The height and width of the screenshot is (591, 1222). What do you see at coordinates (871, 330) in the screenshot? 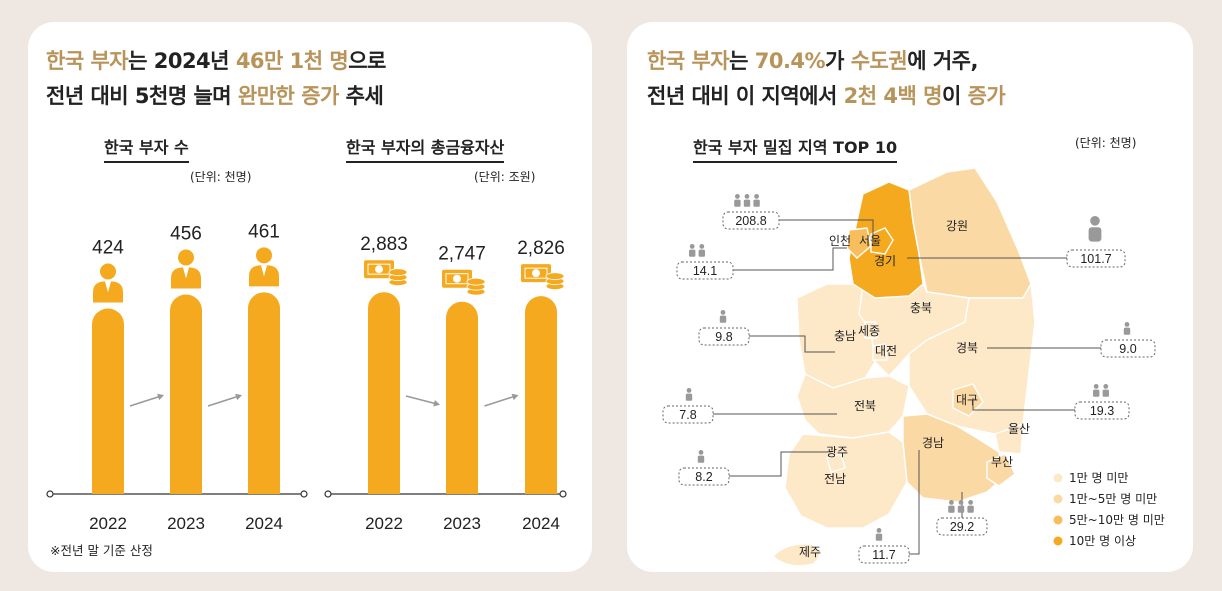
I see `region-sejong` at bounding box center [871, 330].